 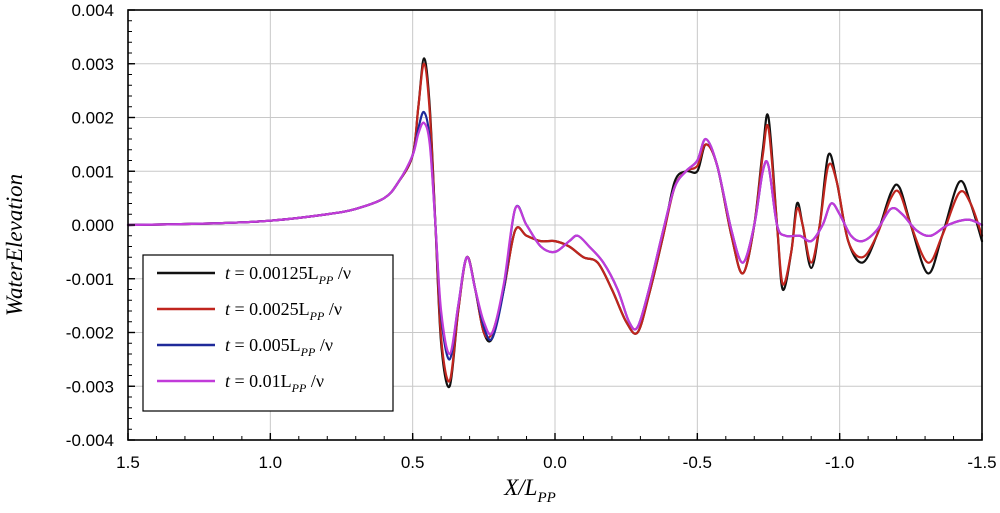 What do you see at coordinates (90, 279) in the screenshot?
I see `y-tick-label: -0.001` at bounding box center [90, 279].